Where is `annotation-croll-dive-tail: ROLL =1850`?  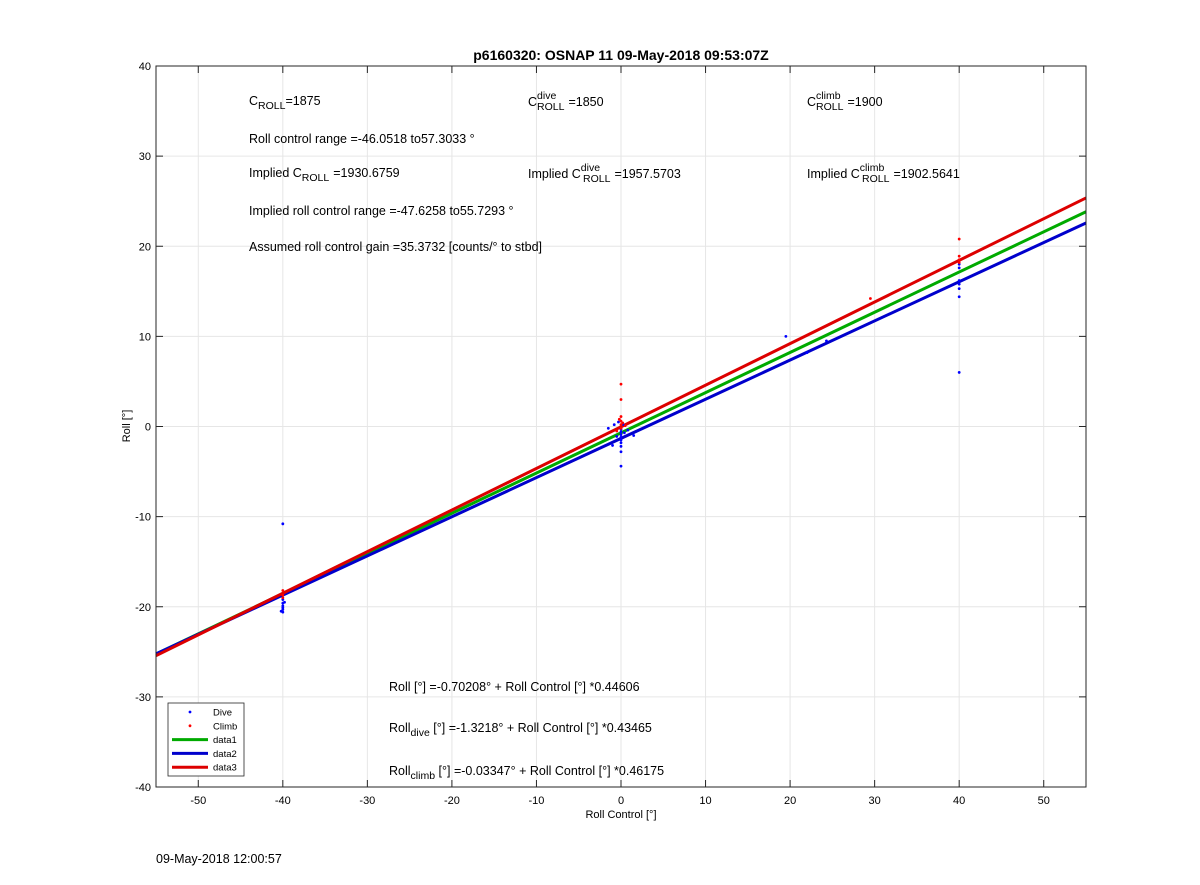 annotation-croll-dive-tail: ROLL =1850 is located at coordinates (570, 104).